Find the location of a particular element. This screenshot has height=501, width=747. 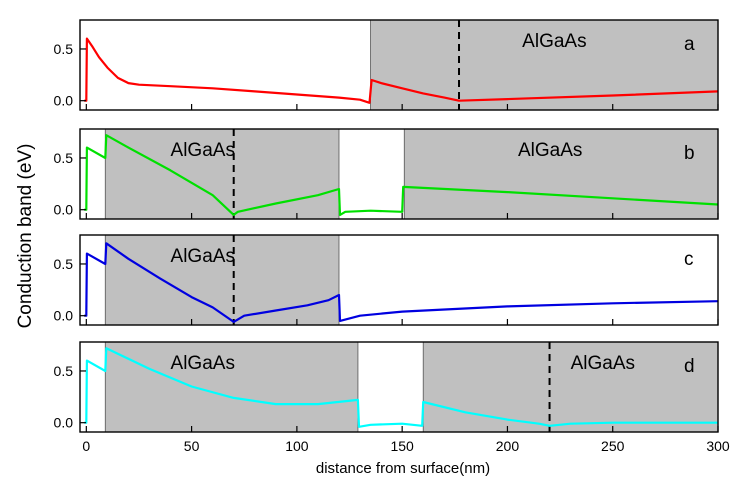

x-axis-label: distance from surface(nm) is located at coordinates (403, 468).